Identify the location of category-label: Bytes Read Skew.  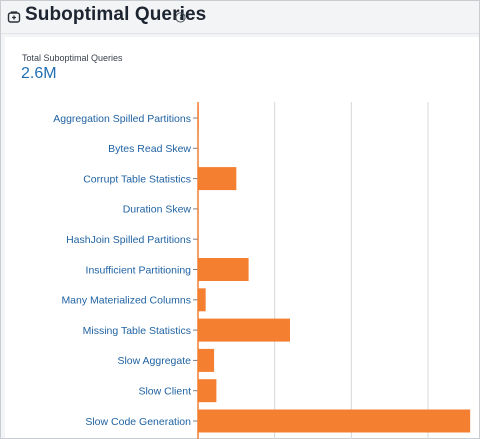
(149, 149).